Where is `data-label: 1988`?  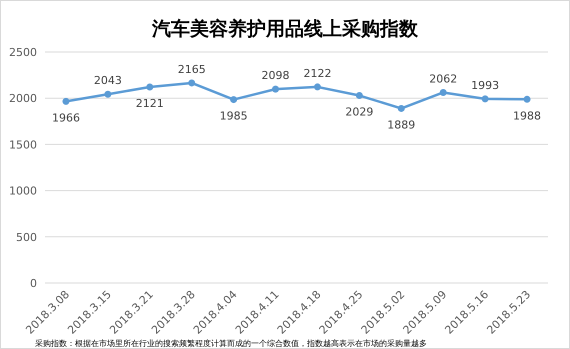
data-label: 1988 is located at coordinates (527, 115).